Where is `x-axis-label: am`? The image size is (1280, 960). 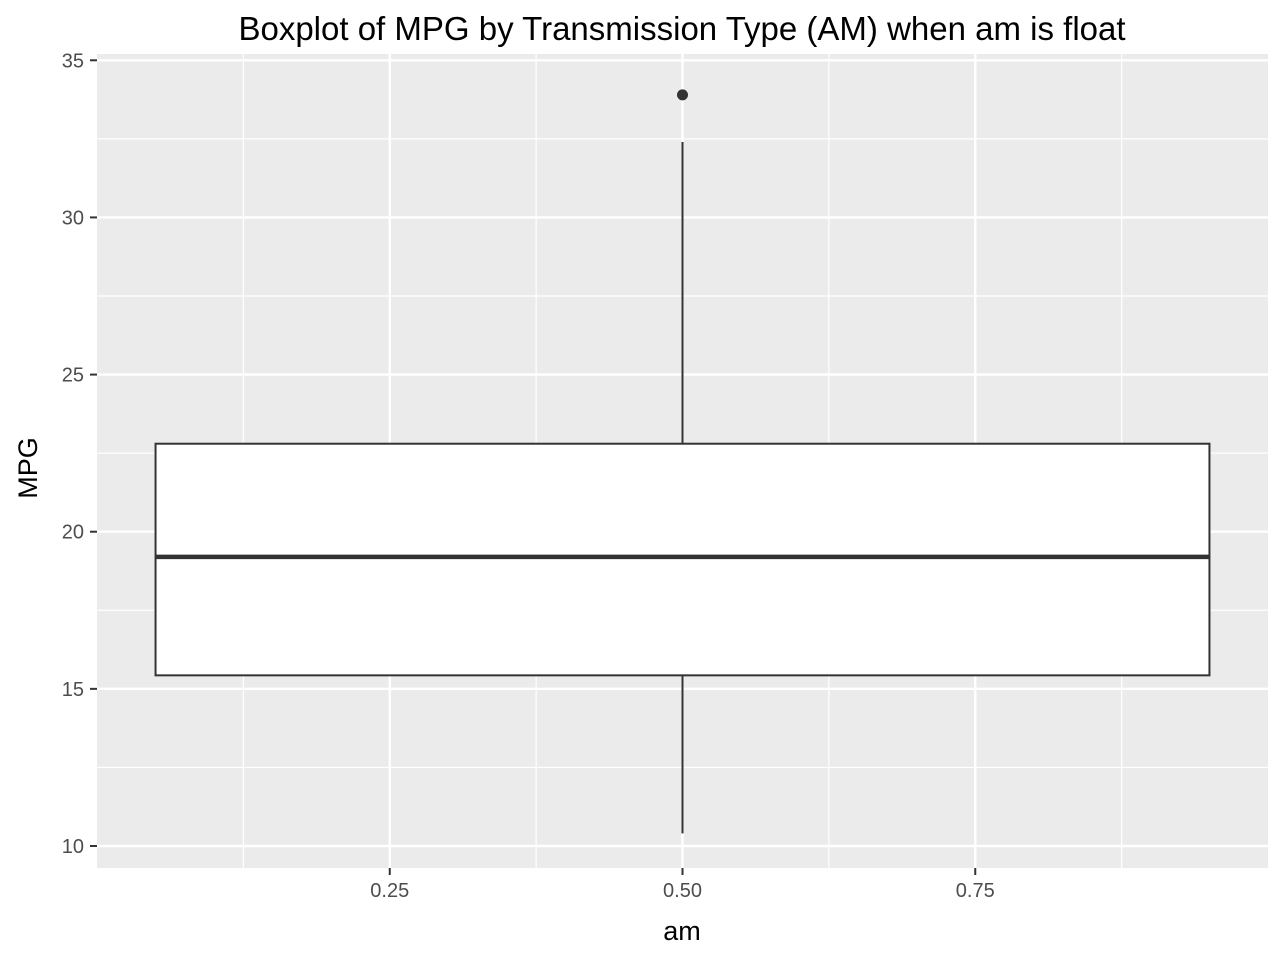 x-axis-label: am is located at coordinates (682, 931).